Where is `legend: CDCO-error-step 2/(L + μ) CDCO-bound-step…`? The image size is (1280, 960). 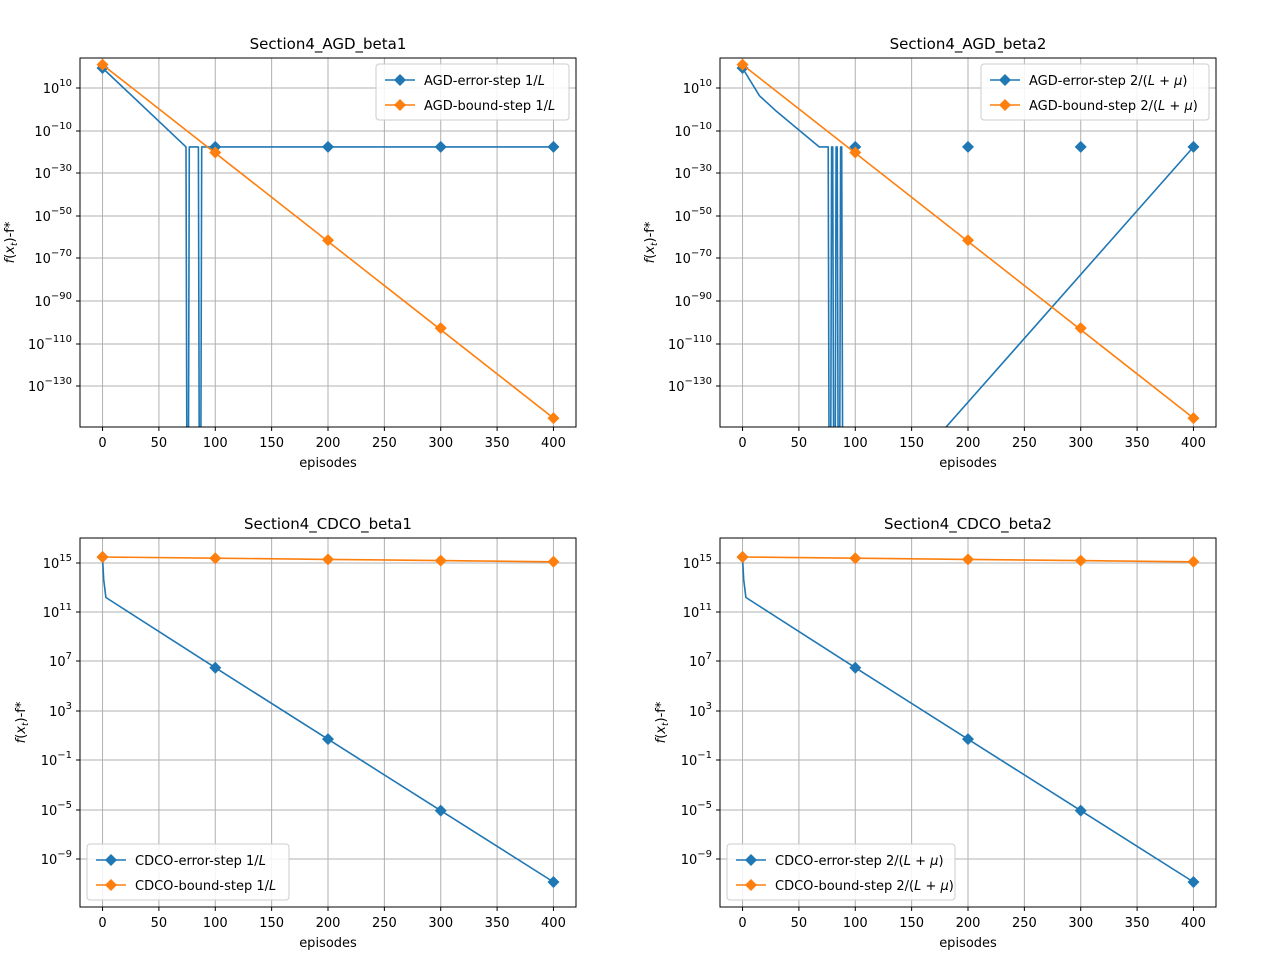 legend: CDCO-error-step 2/(L + μ) CDCO-bound-step… is located at coordinates (841, 872).